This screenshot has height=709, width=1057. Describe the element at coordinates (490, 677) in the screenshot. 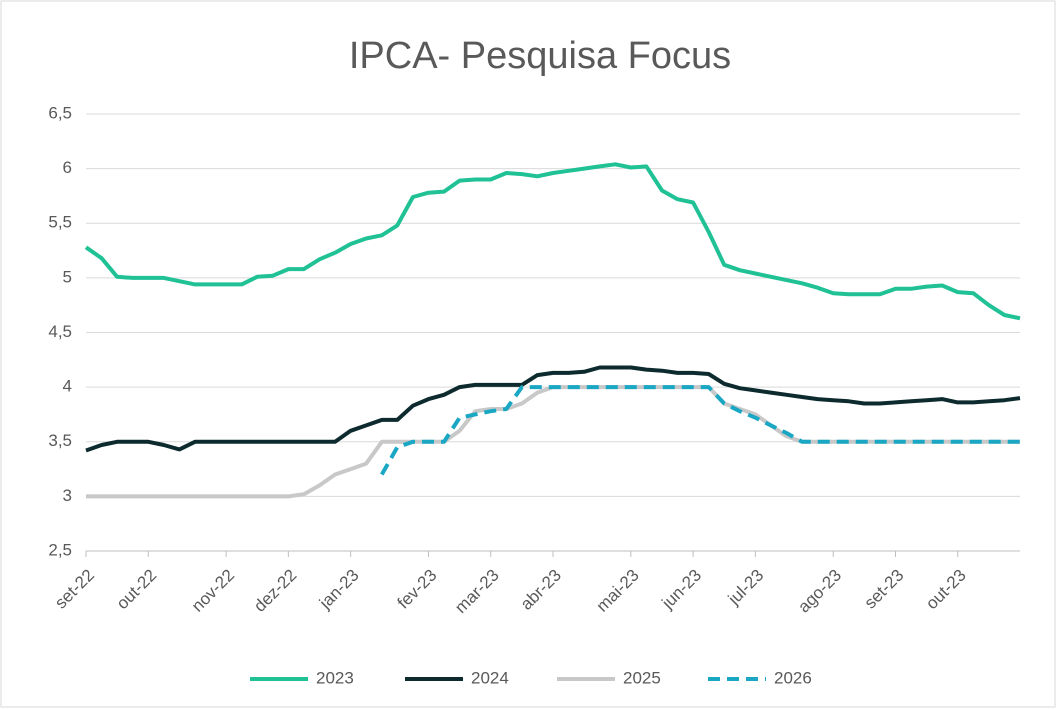

I see `legend-label: 2024` at that location.